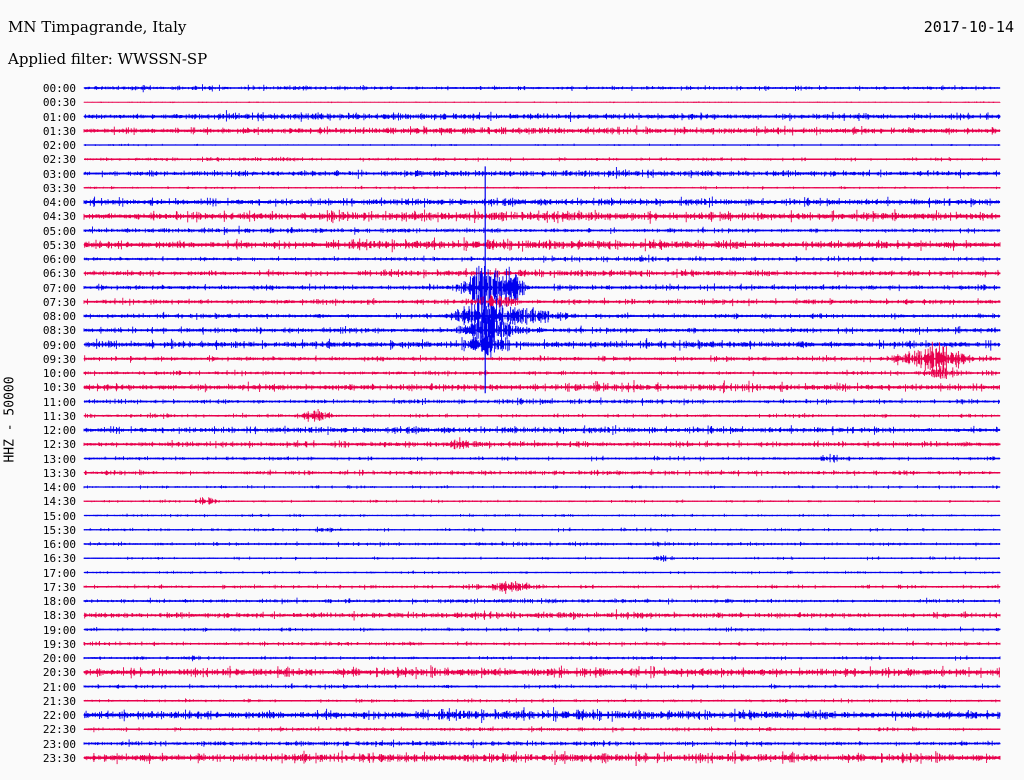  I want to click on page-title: MN Timpagrande, Italy, so click(97, 27).